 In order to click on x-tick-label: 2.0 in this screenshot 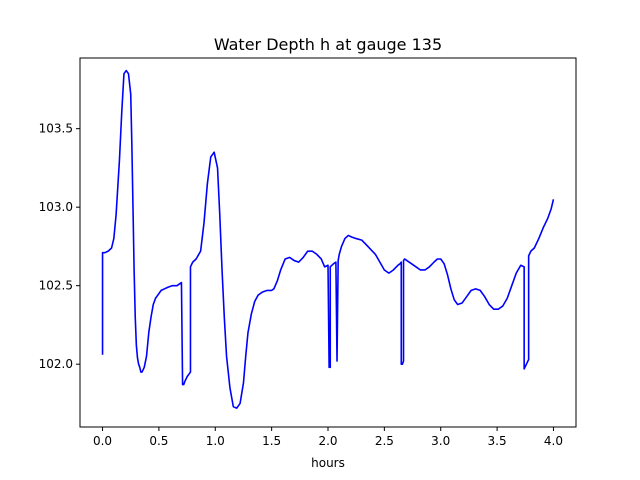, I will do `click(327, 441)`.